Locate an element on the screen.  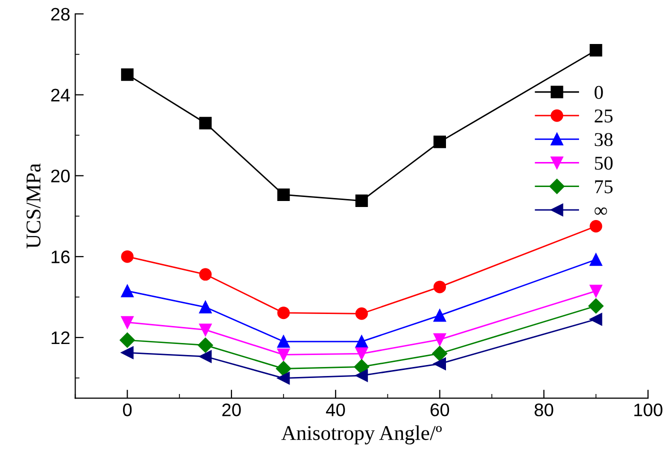
legend-label: ∞ is located at coordinates (601, 211).